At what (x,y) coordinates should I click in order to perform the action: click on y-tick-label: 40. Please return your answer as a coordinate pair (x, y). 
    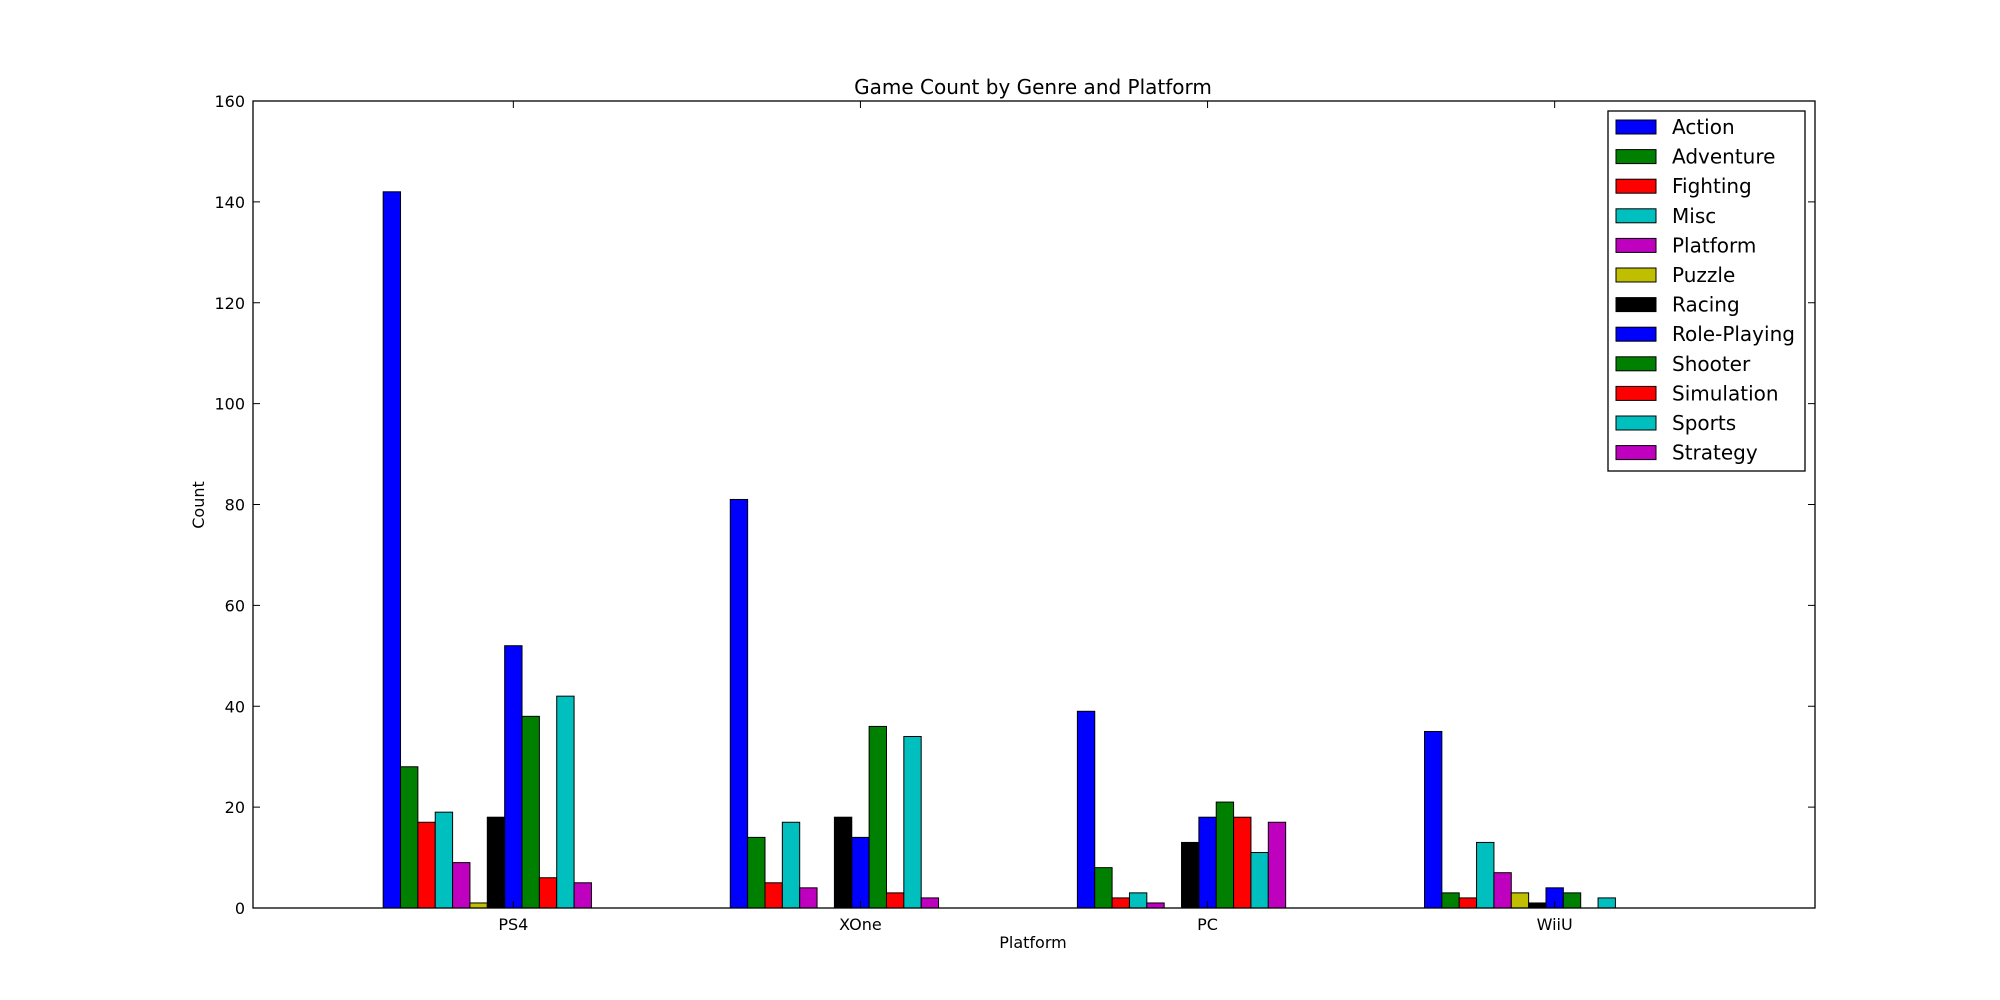
    Looking at the image, I should click on (235, 706).